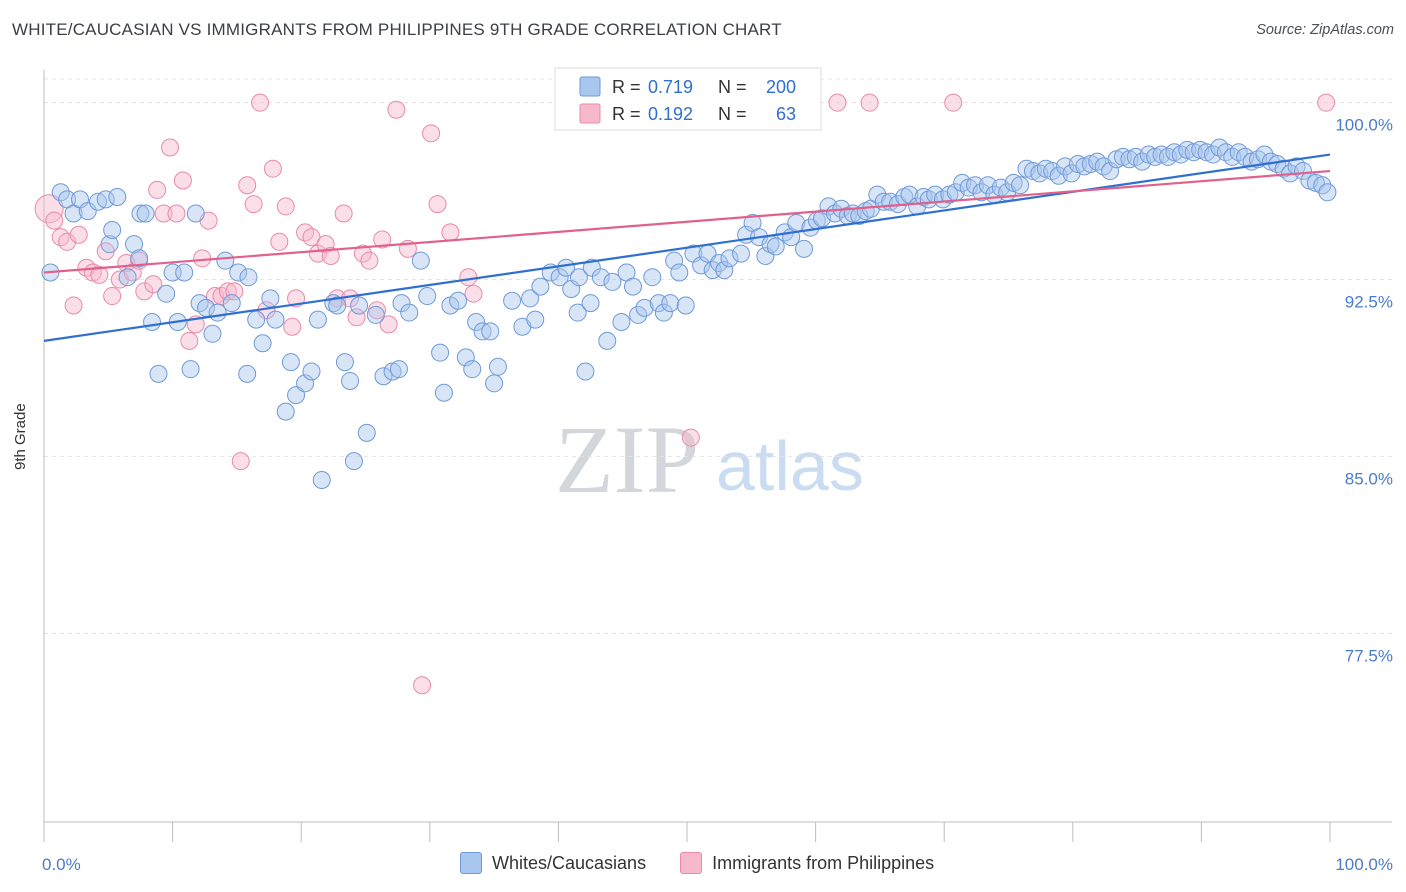 Image resolution: width=1406 pixels, height=892 pixels. What do you see at coordinates (1369, 655) in the screenshot?
I see `y-tick-label: 77.5%` at bounding box center [1369, 655].